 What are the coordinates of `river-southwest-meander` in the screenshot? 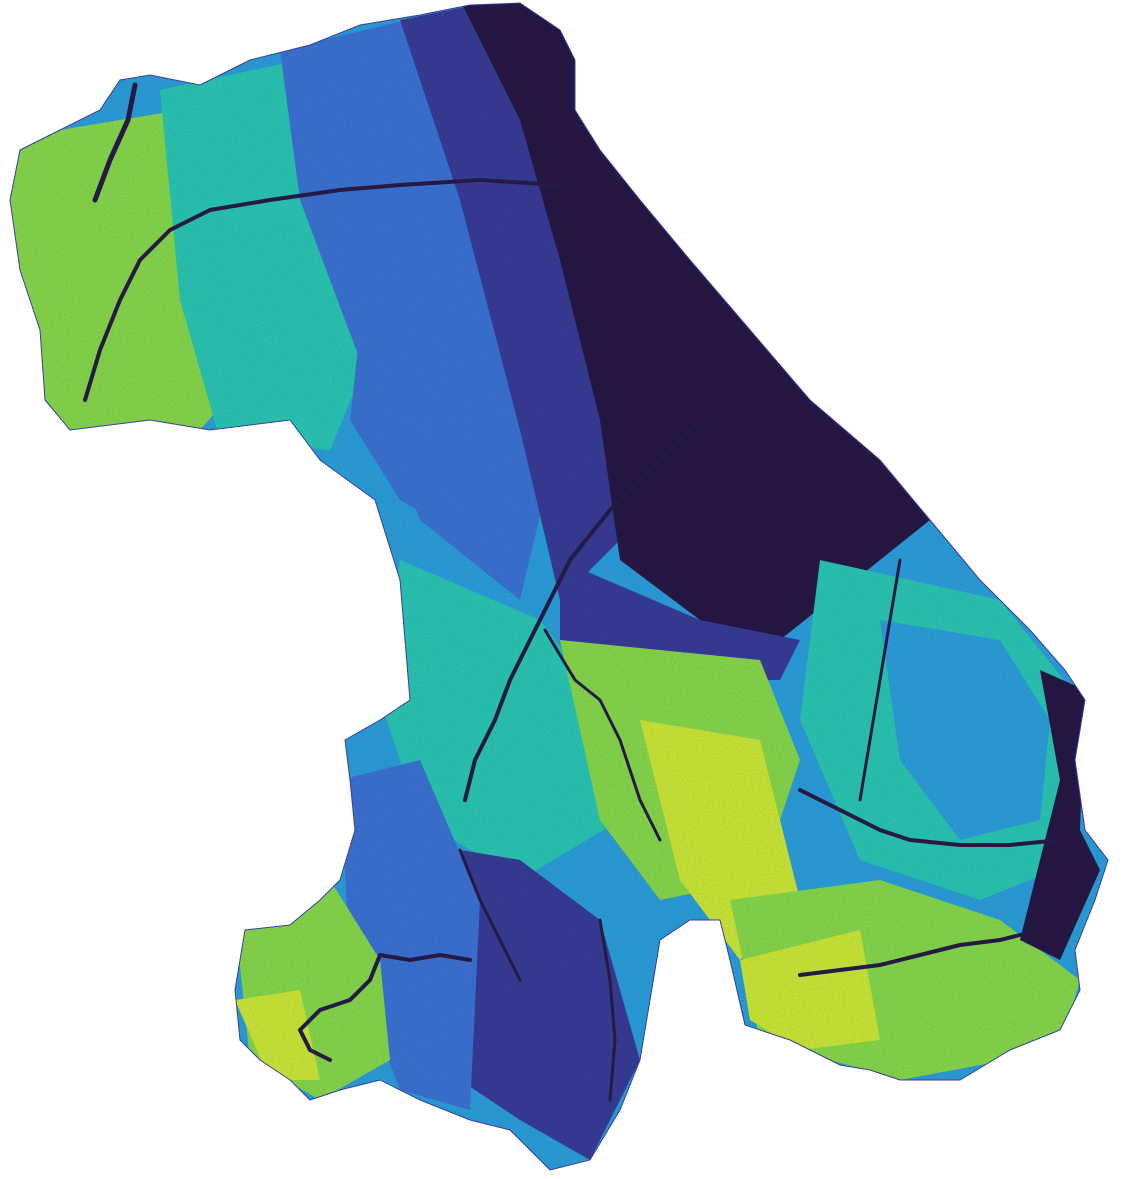 It's located at (385, 1007).